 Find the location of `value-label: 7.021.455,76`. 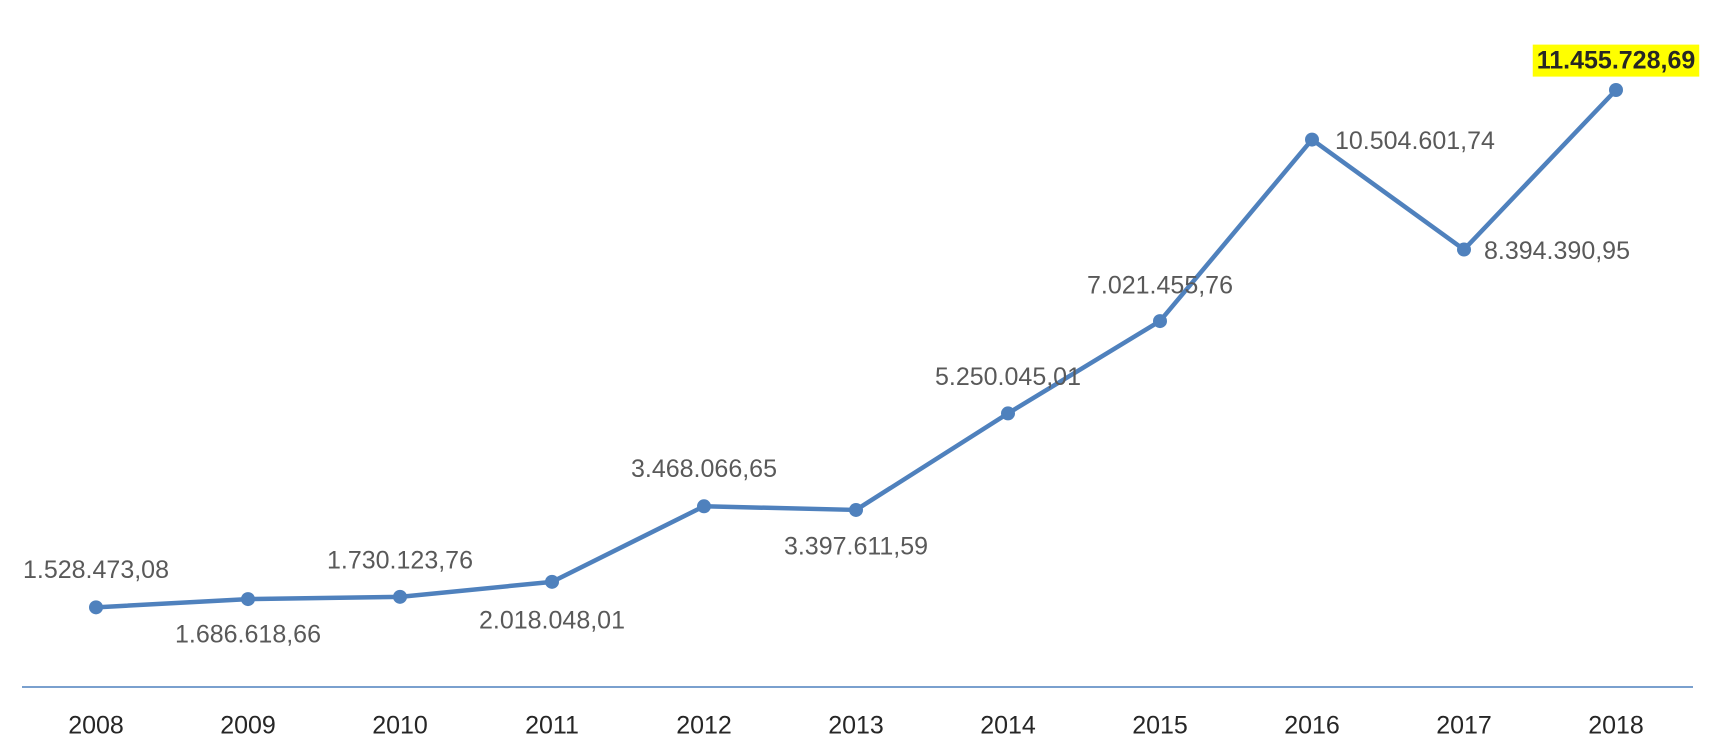

value-label: 7.021.455,76 is located at coordinates (1160, 286).